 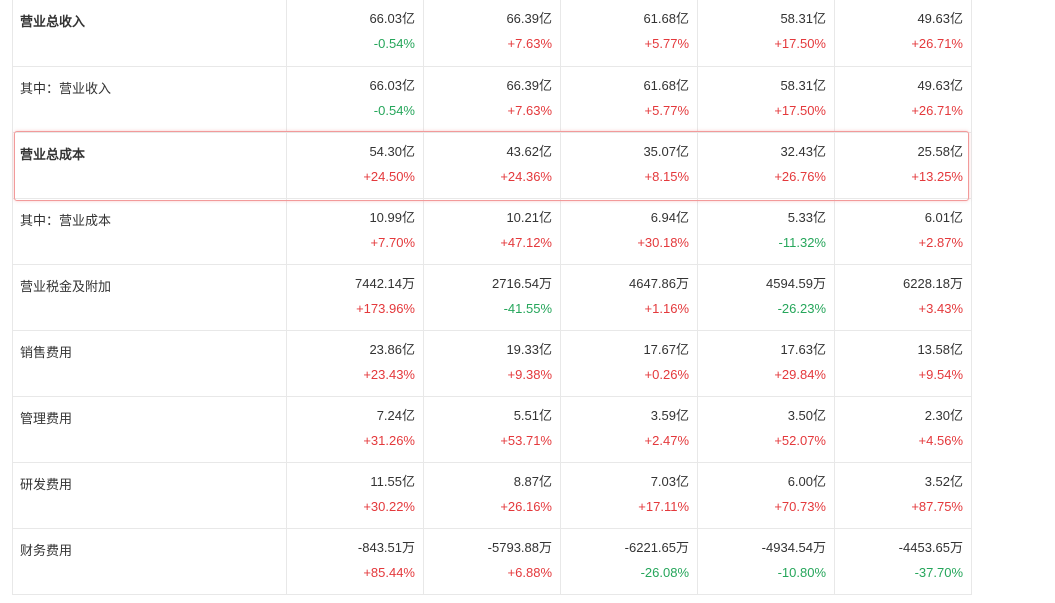 I want to click on value-amount: 17.63亿, so click(x=803, y=349).